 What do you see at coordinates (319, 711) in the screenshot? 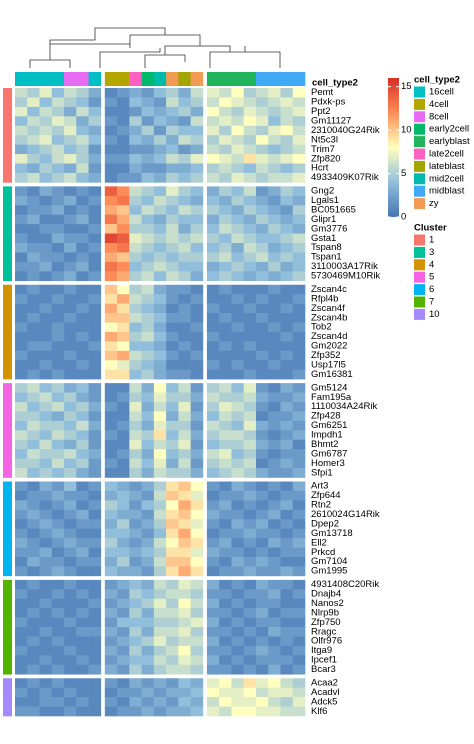
I see `row-label: Klf6` at bounding box center [319, 711].